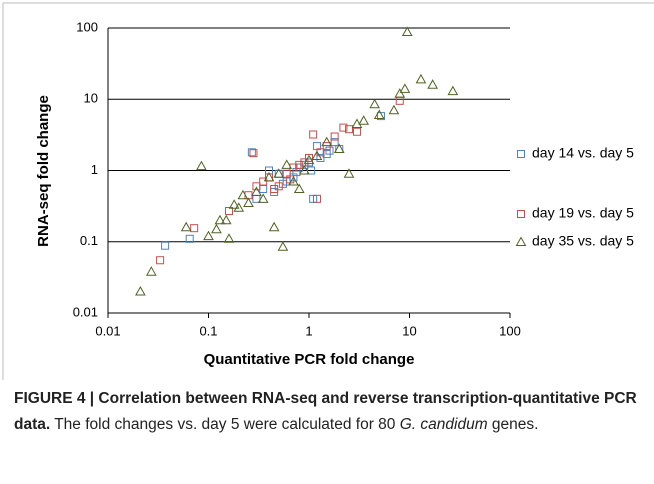 This screenshot has width=654, height=484. Describe the element at coordinates (208, 330) in the screenshot. I see `x-tick-label: 0.1` at that location.